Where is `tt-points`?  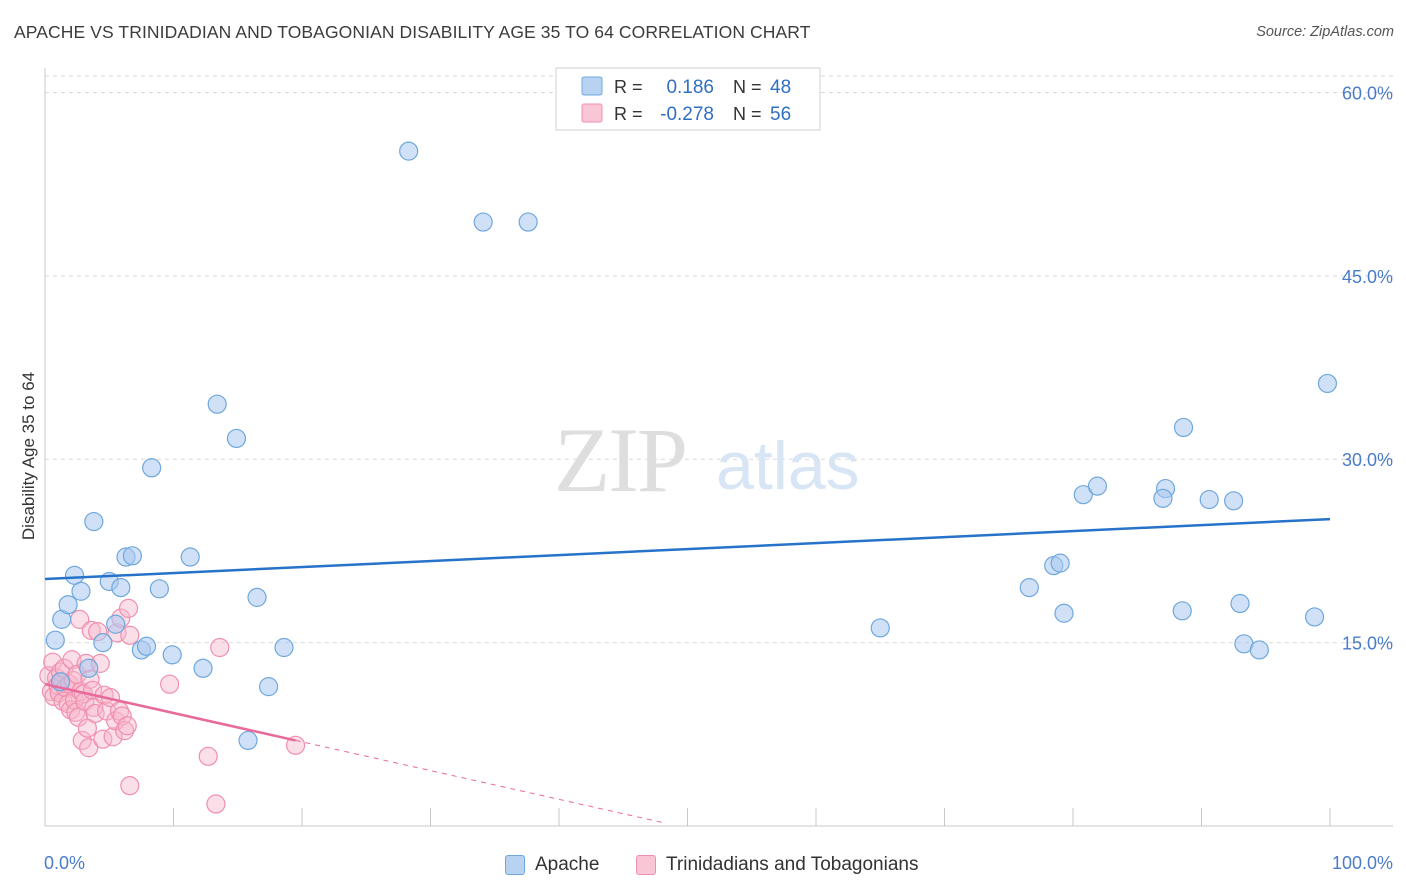
tt-points is located at coordinates (172, 706).